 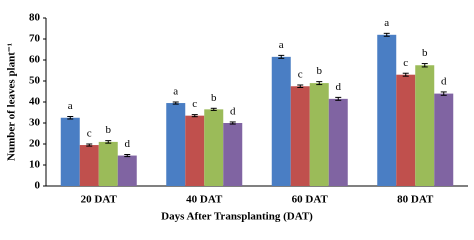 I want to click on x-tick-label: 80 DAT, so click(x=415, y=200).